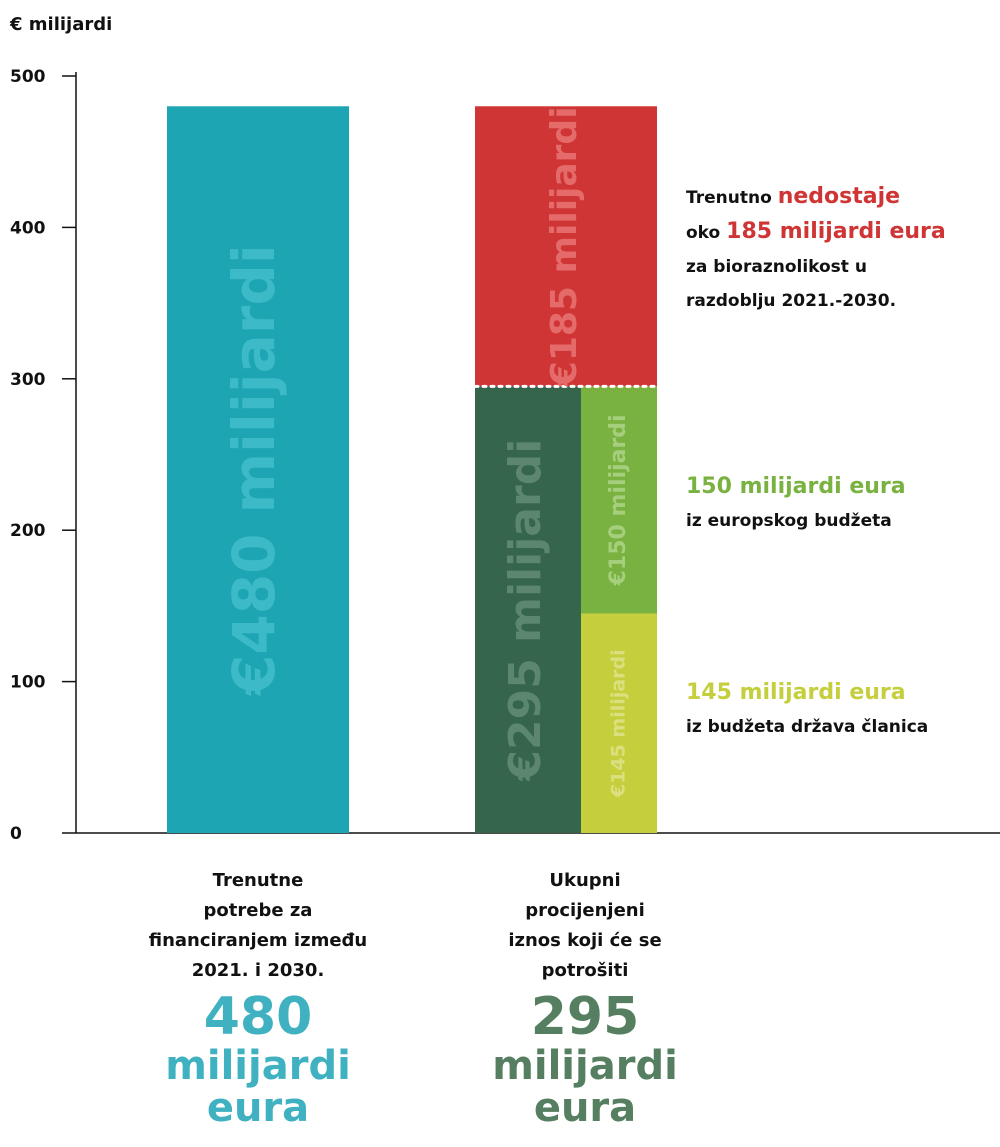 The image size is (1000, 1147). Describe the element at coordinates (585, 910) in the screenshot. I see `category-right-line2: procijenjeni` at that location.